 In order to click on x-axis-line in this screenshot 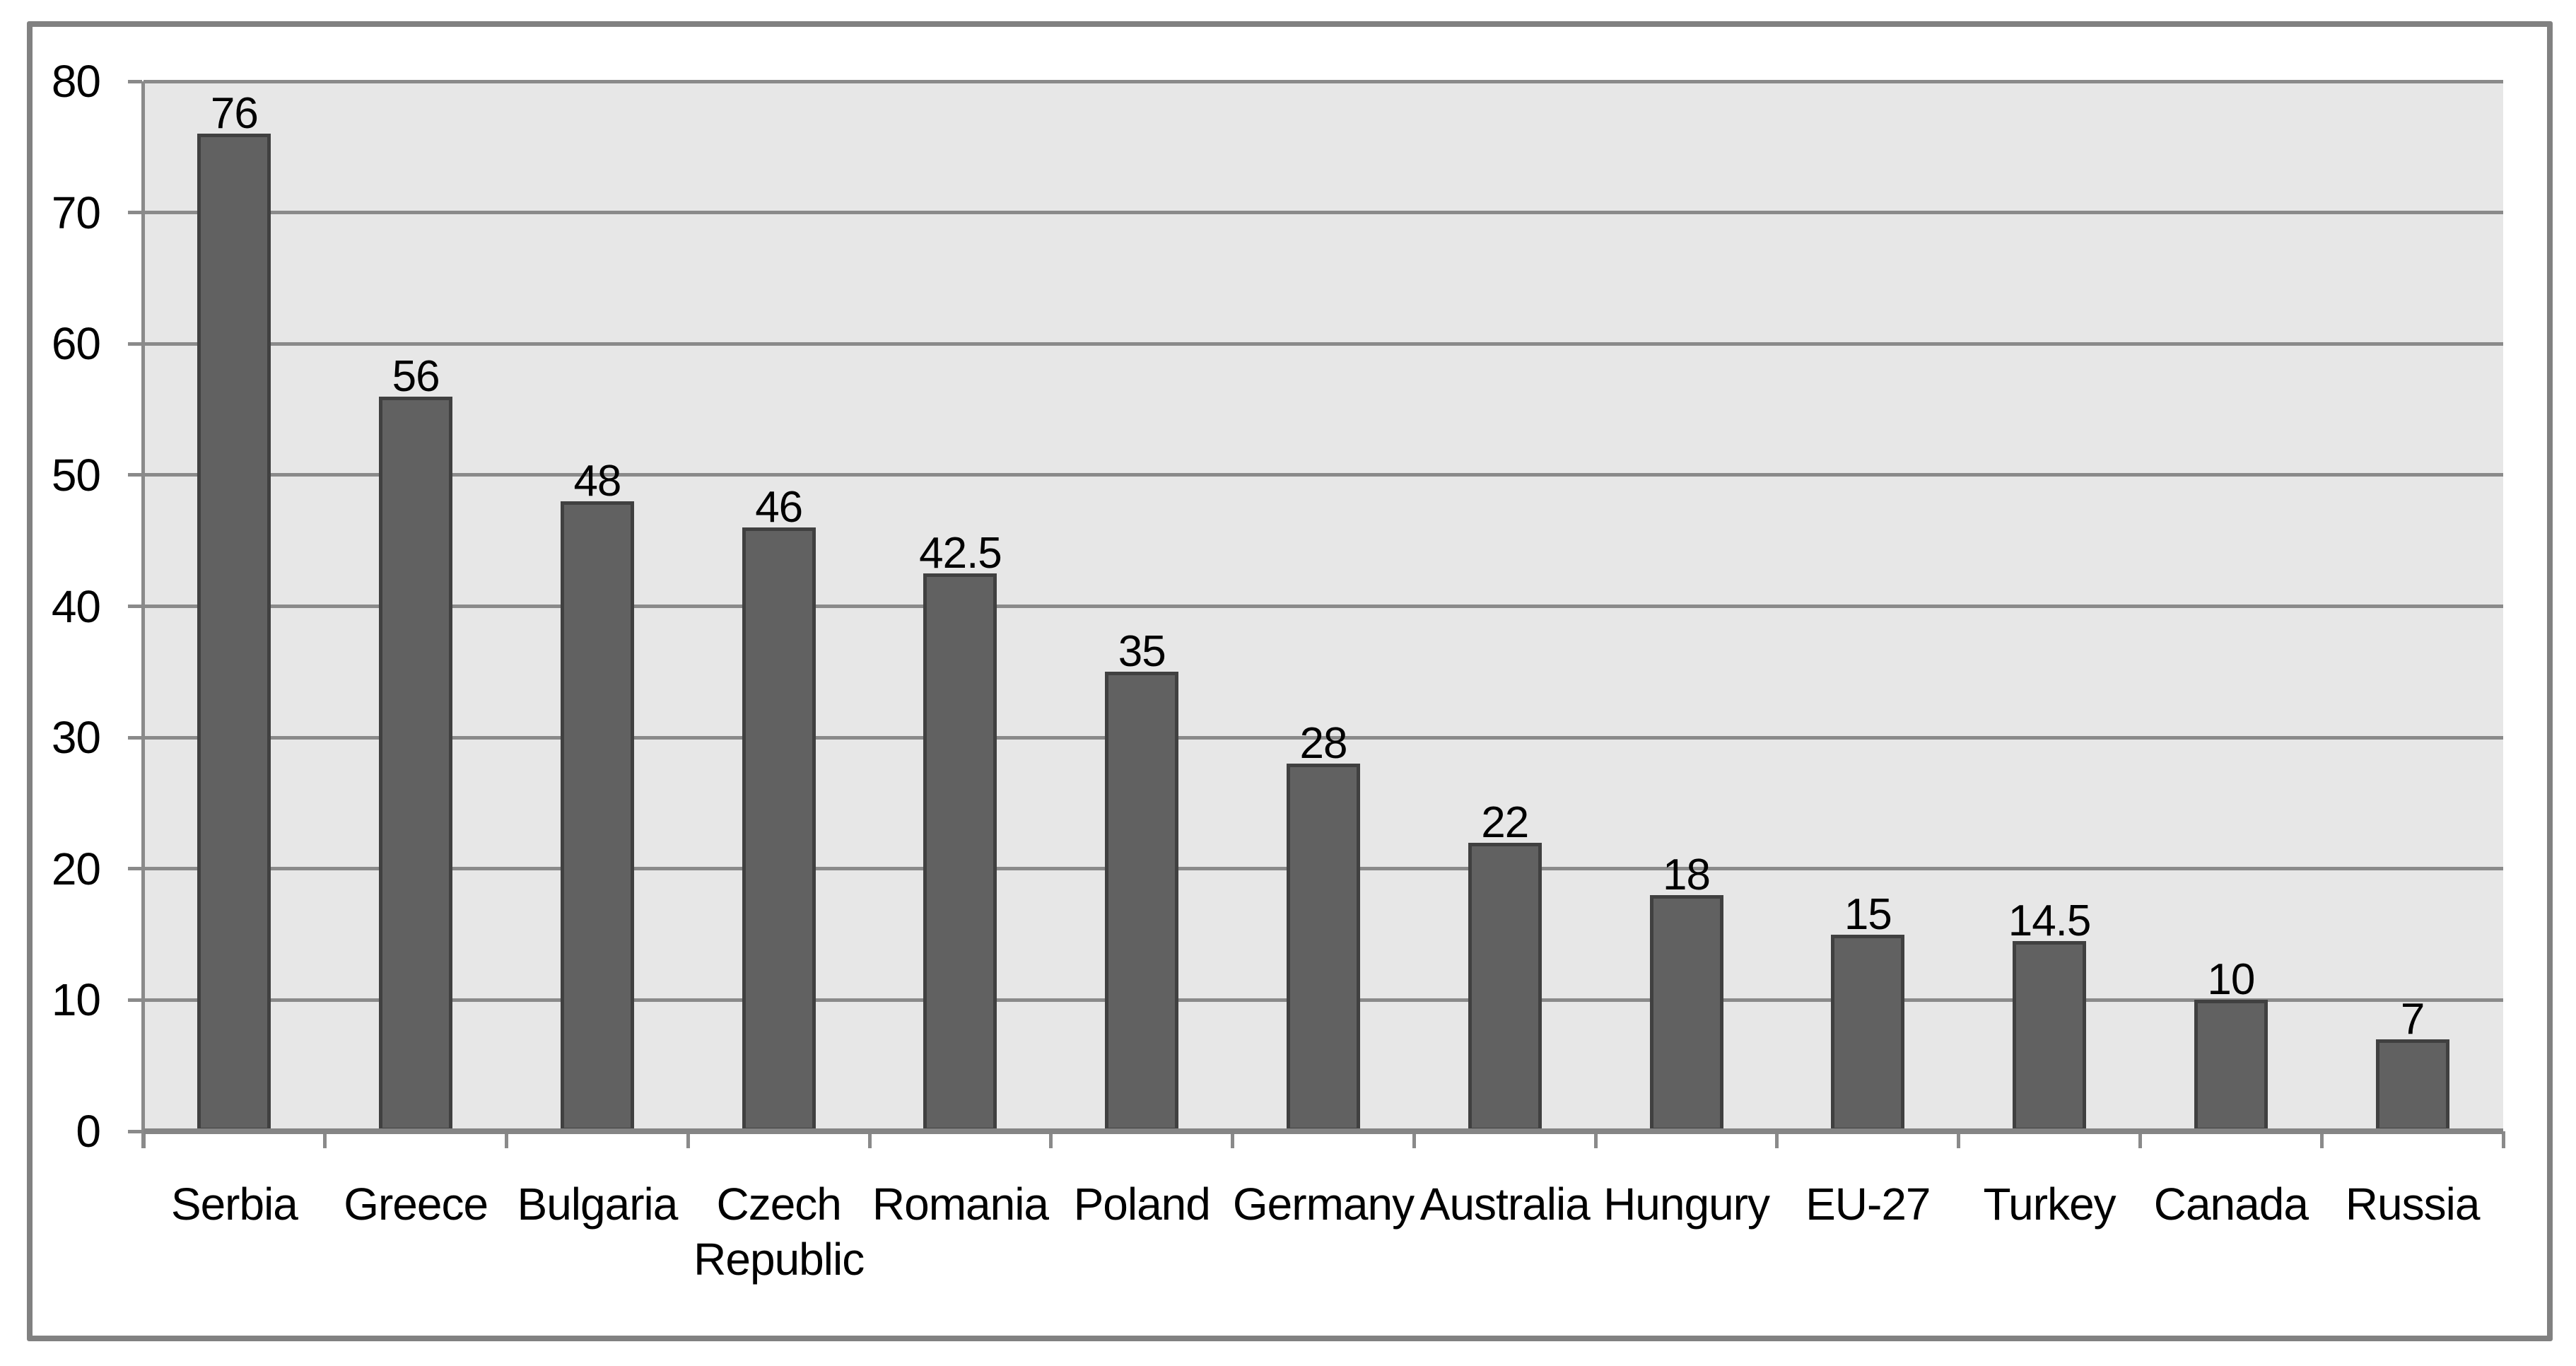, I will do `click(1324, 1131)`.